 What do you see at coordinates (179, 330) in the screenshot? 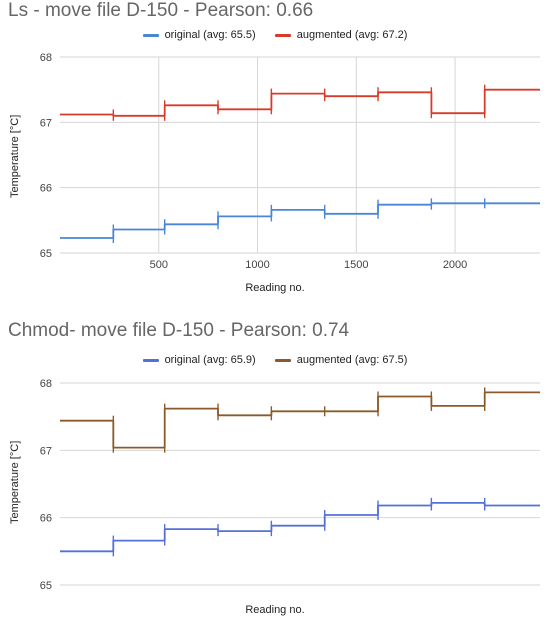
I see `chart-title: Chmod- move file D-150 - Pearson: 0.74` at bounding box center [179, 330].